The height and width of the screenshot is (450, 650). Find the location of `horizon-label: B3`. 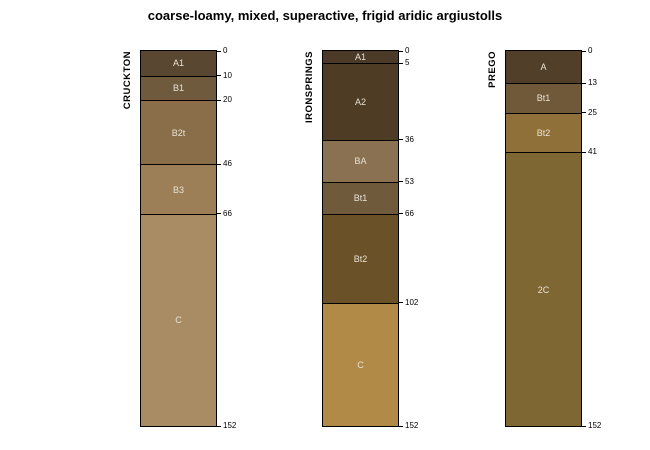

horizon-label: B3 is located at coordinates (178, 189).